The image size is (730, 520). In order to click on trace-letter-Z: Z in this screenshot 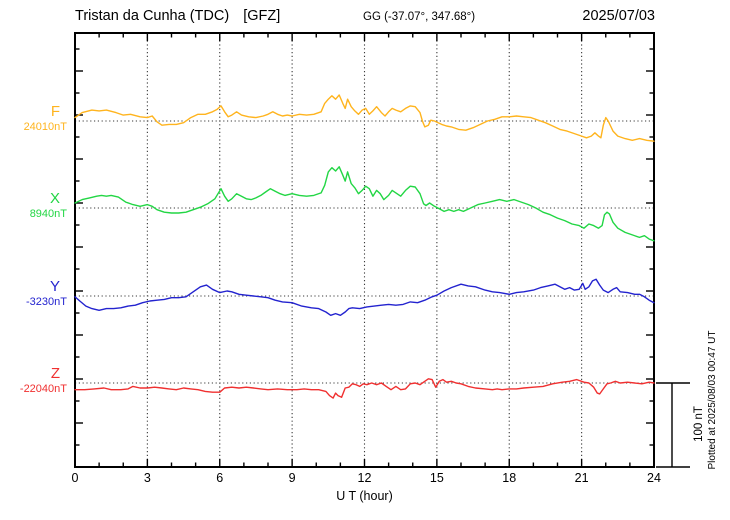, I will do `click(55, 373)`.